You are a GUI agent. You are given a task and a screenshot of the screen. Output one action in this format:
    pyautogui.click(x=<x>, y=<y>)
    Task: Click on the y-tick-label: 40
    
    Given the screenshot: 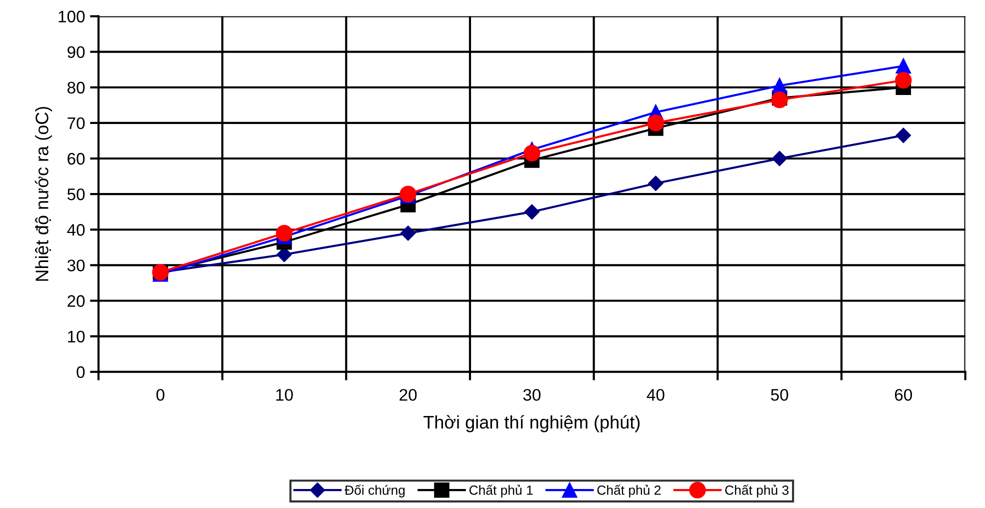 What is the action you would take?
    pyautogui.click(x=76, y=230)
    